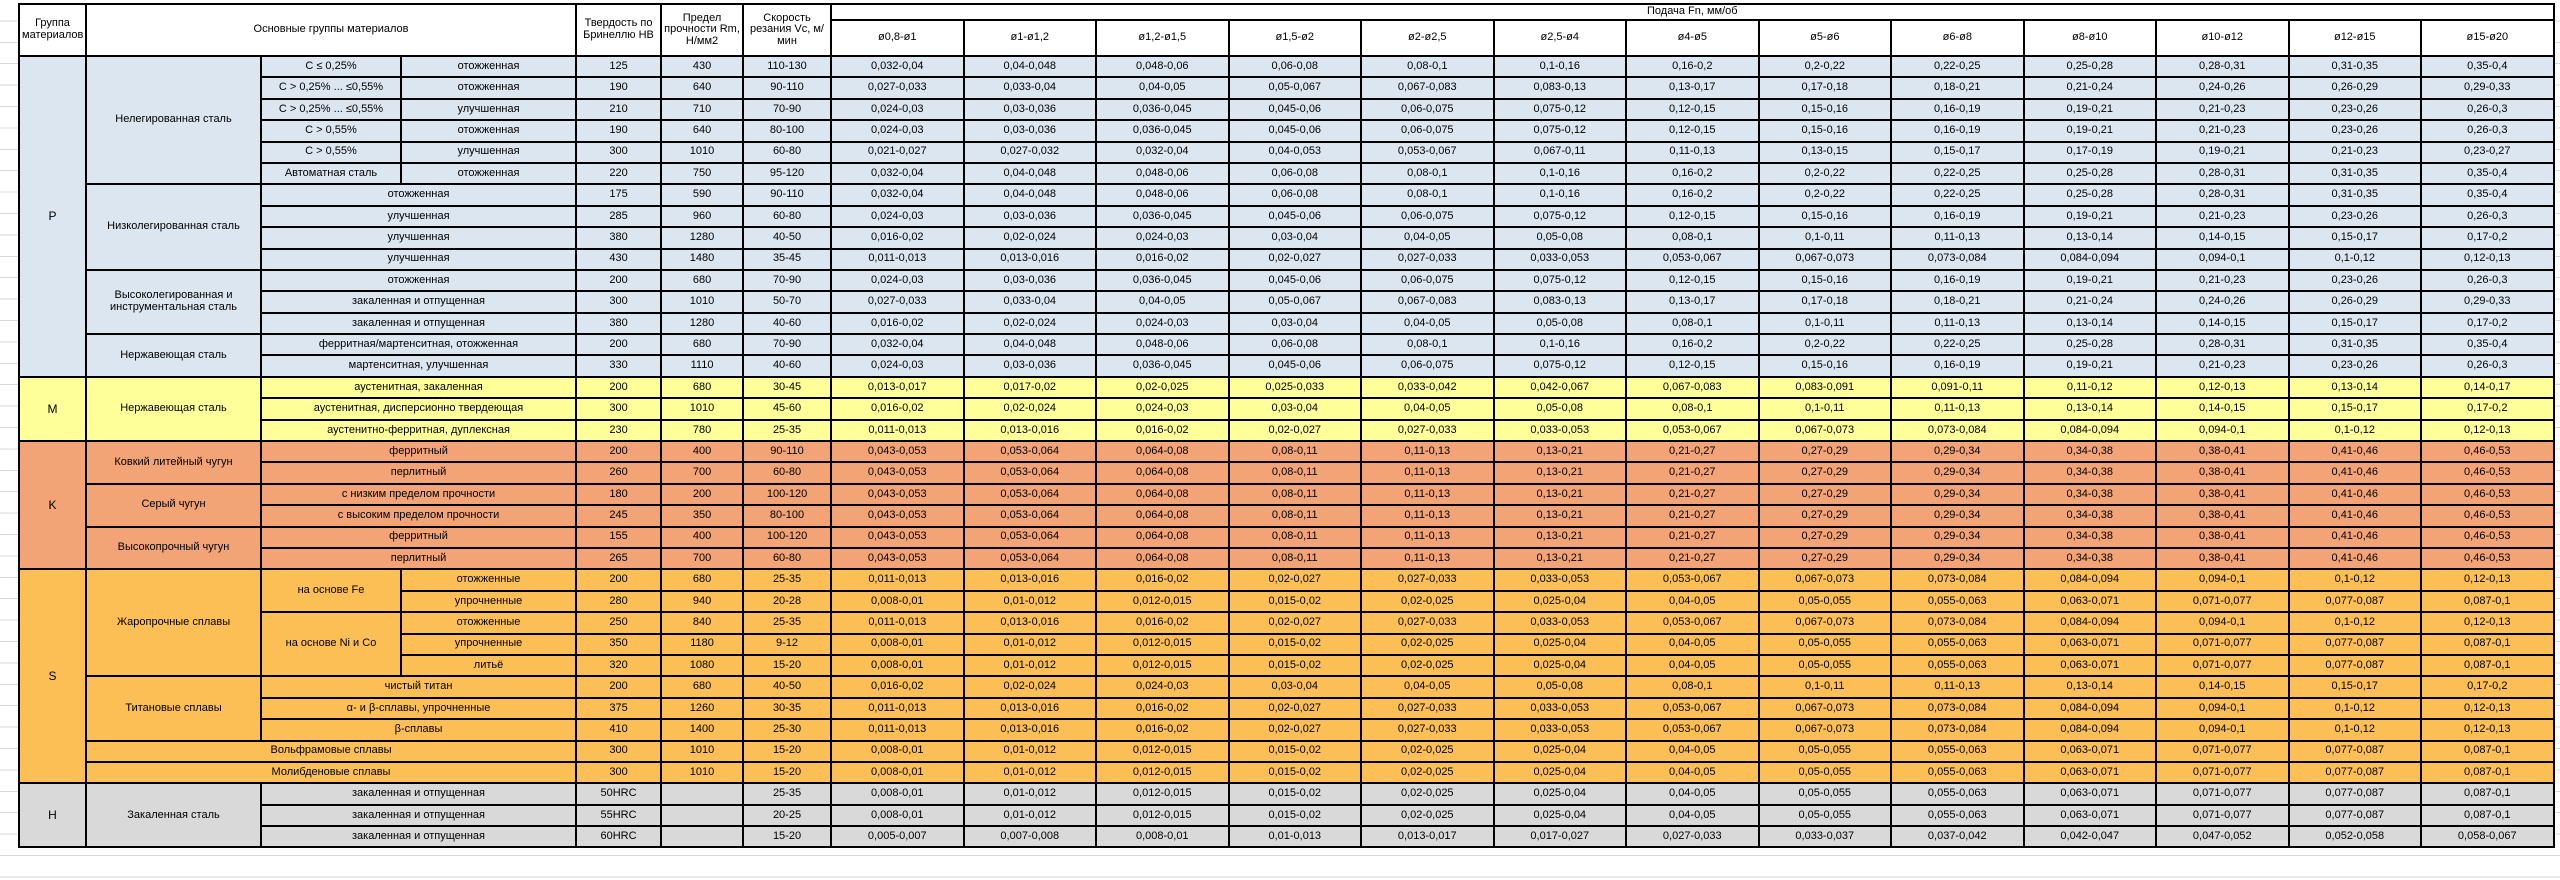 The image size is (2560, 880). What do you see at coordinates (1427, 473) in the screenshot?
I see `feed-cell-4: 0,11-0,13` at bounding box center [1427, 473].